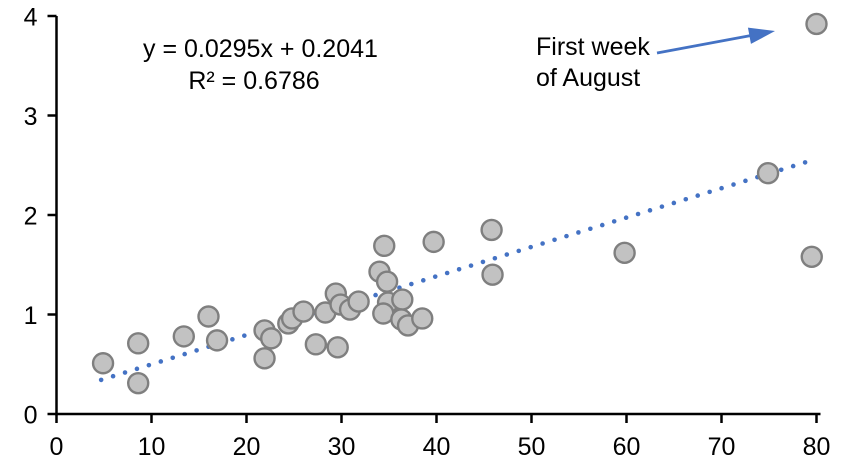 This screenshot has width=852, height=471. Describe the element at coordinates (57, 447) in the screenshot. I see `x-tick-label: 0` at that location.